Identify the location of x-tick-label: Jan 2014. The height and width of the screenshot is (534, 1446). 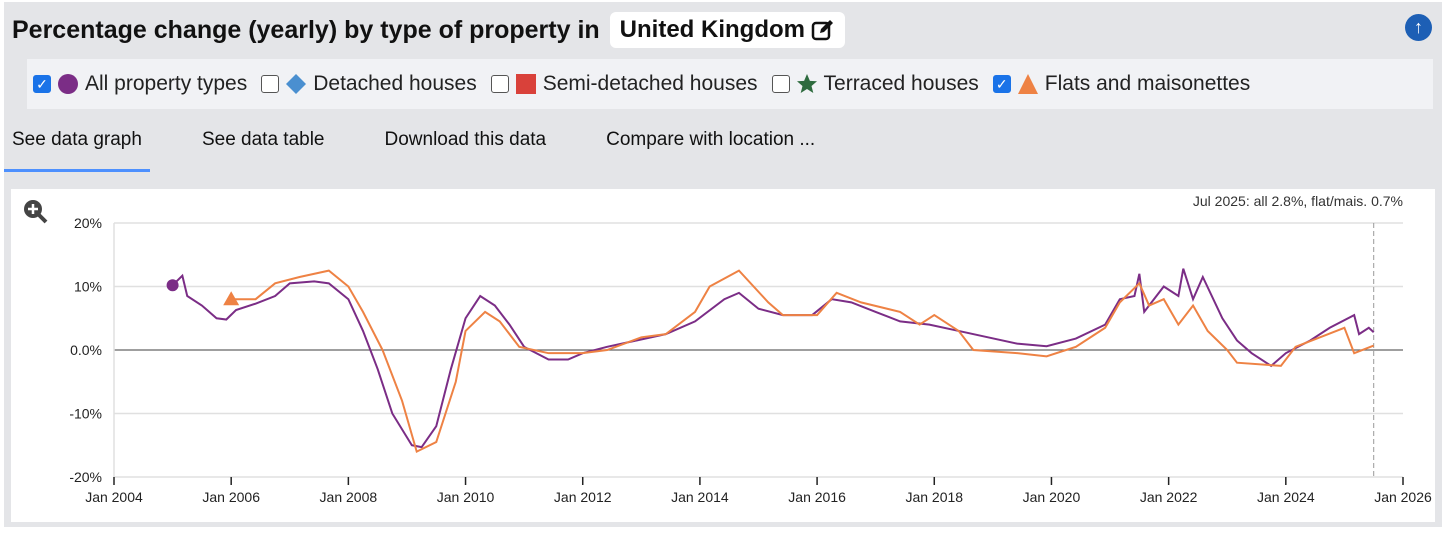
(700, 497).